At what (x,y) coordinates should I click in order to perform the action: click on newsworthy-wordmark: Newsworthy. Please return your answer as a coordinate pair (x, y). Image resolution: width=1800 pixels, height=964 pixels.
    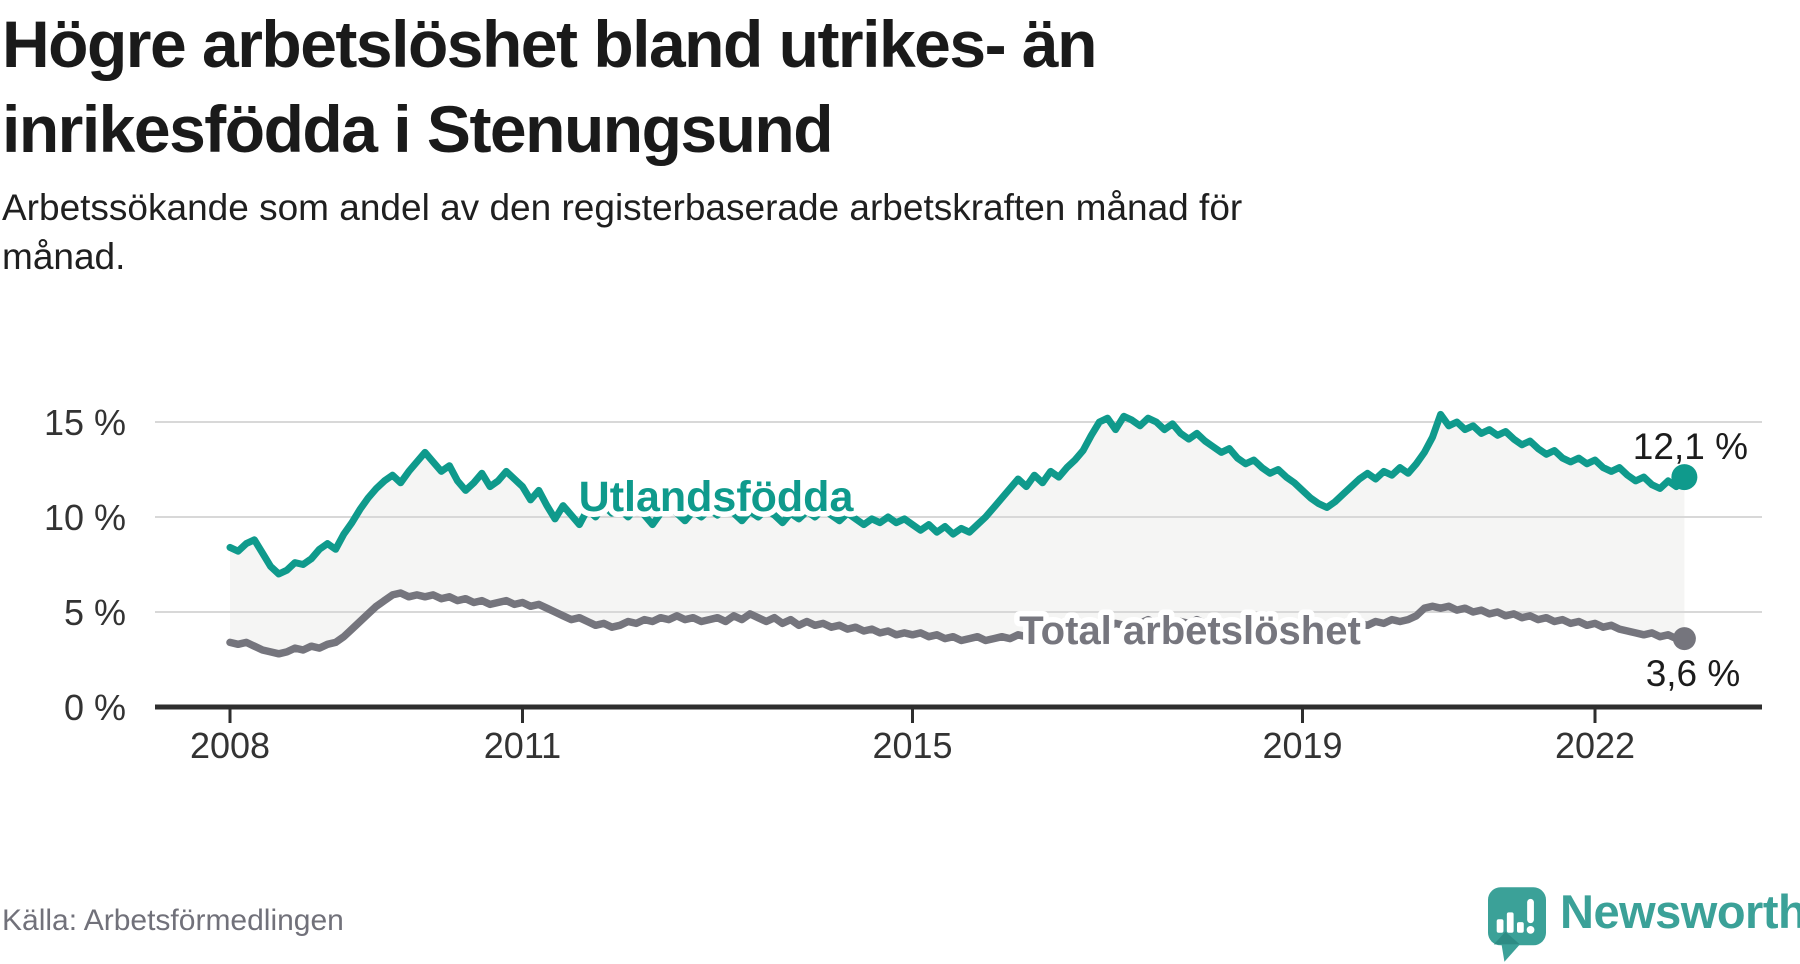
    Looking at the image, I should click on (1680, 911).